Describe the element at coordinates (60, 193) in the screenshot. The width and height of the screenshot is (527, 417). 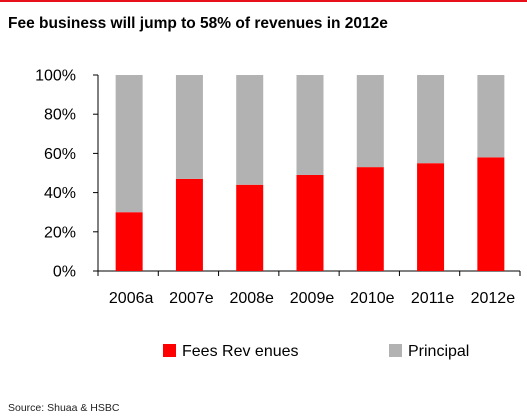
I see `y-tick-label: 40%` at that location.